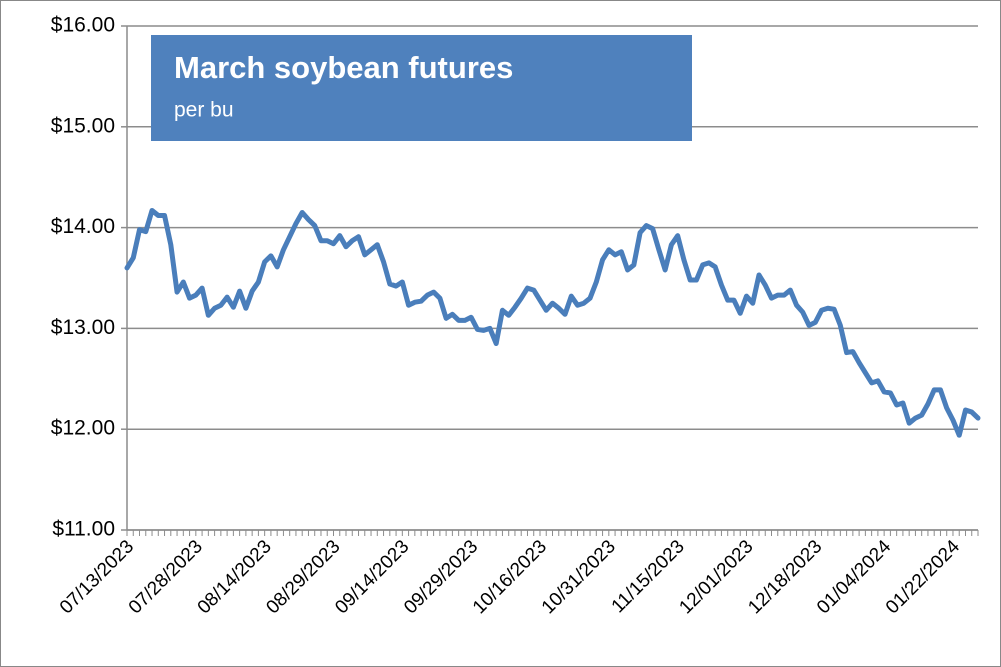 The width and height of the screenshot is (1001, 667). Describe the element at coordinates (204, 110) in the screenshot. I see `chart-subtitle: per bu` at that location.